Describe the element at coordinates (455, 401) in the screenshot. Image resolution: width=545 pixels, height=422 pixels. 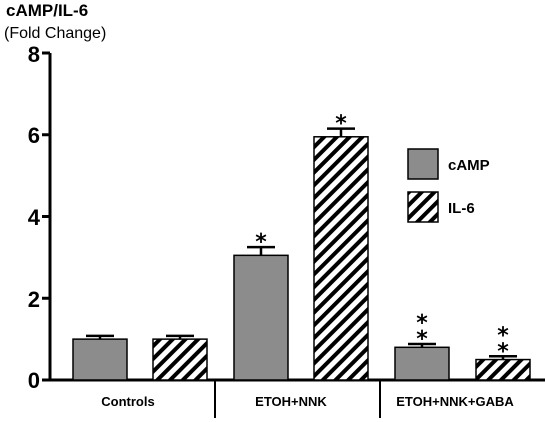
I see `x-category-label: ETOH+NNK+GABA` at that location.